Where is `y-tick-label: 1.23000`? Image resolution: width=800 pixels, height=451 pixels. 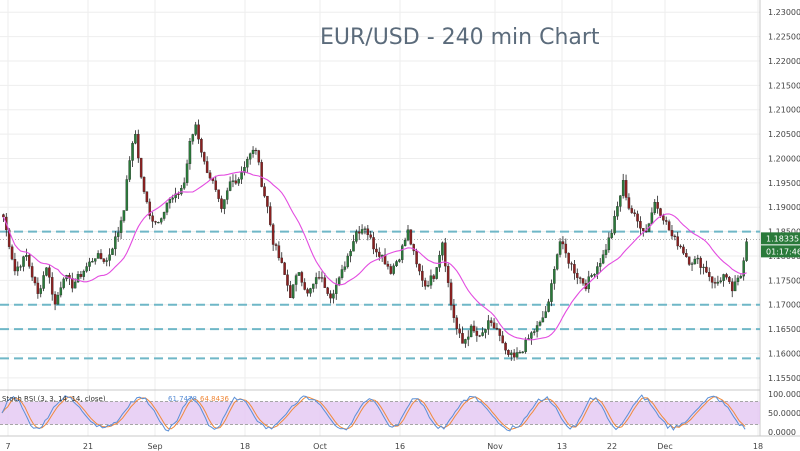
y-tick-label: 1.23000 is located at coordinates (784, 12).